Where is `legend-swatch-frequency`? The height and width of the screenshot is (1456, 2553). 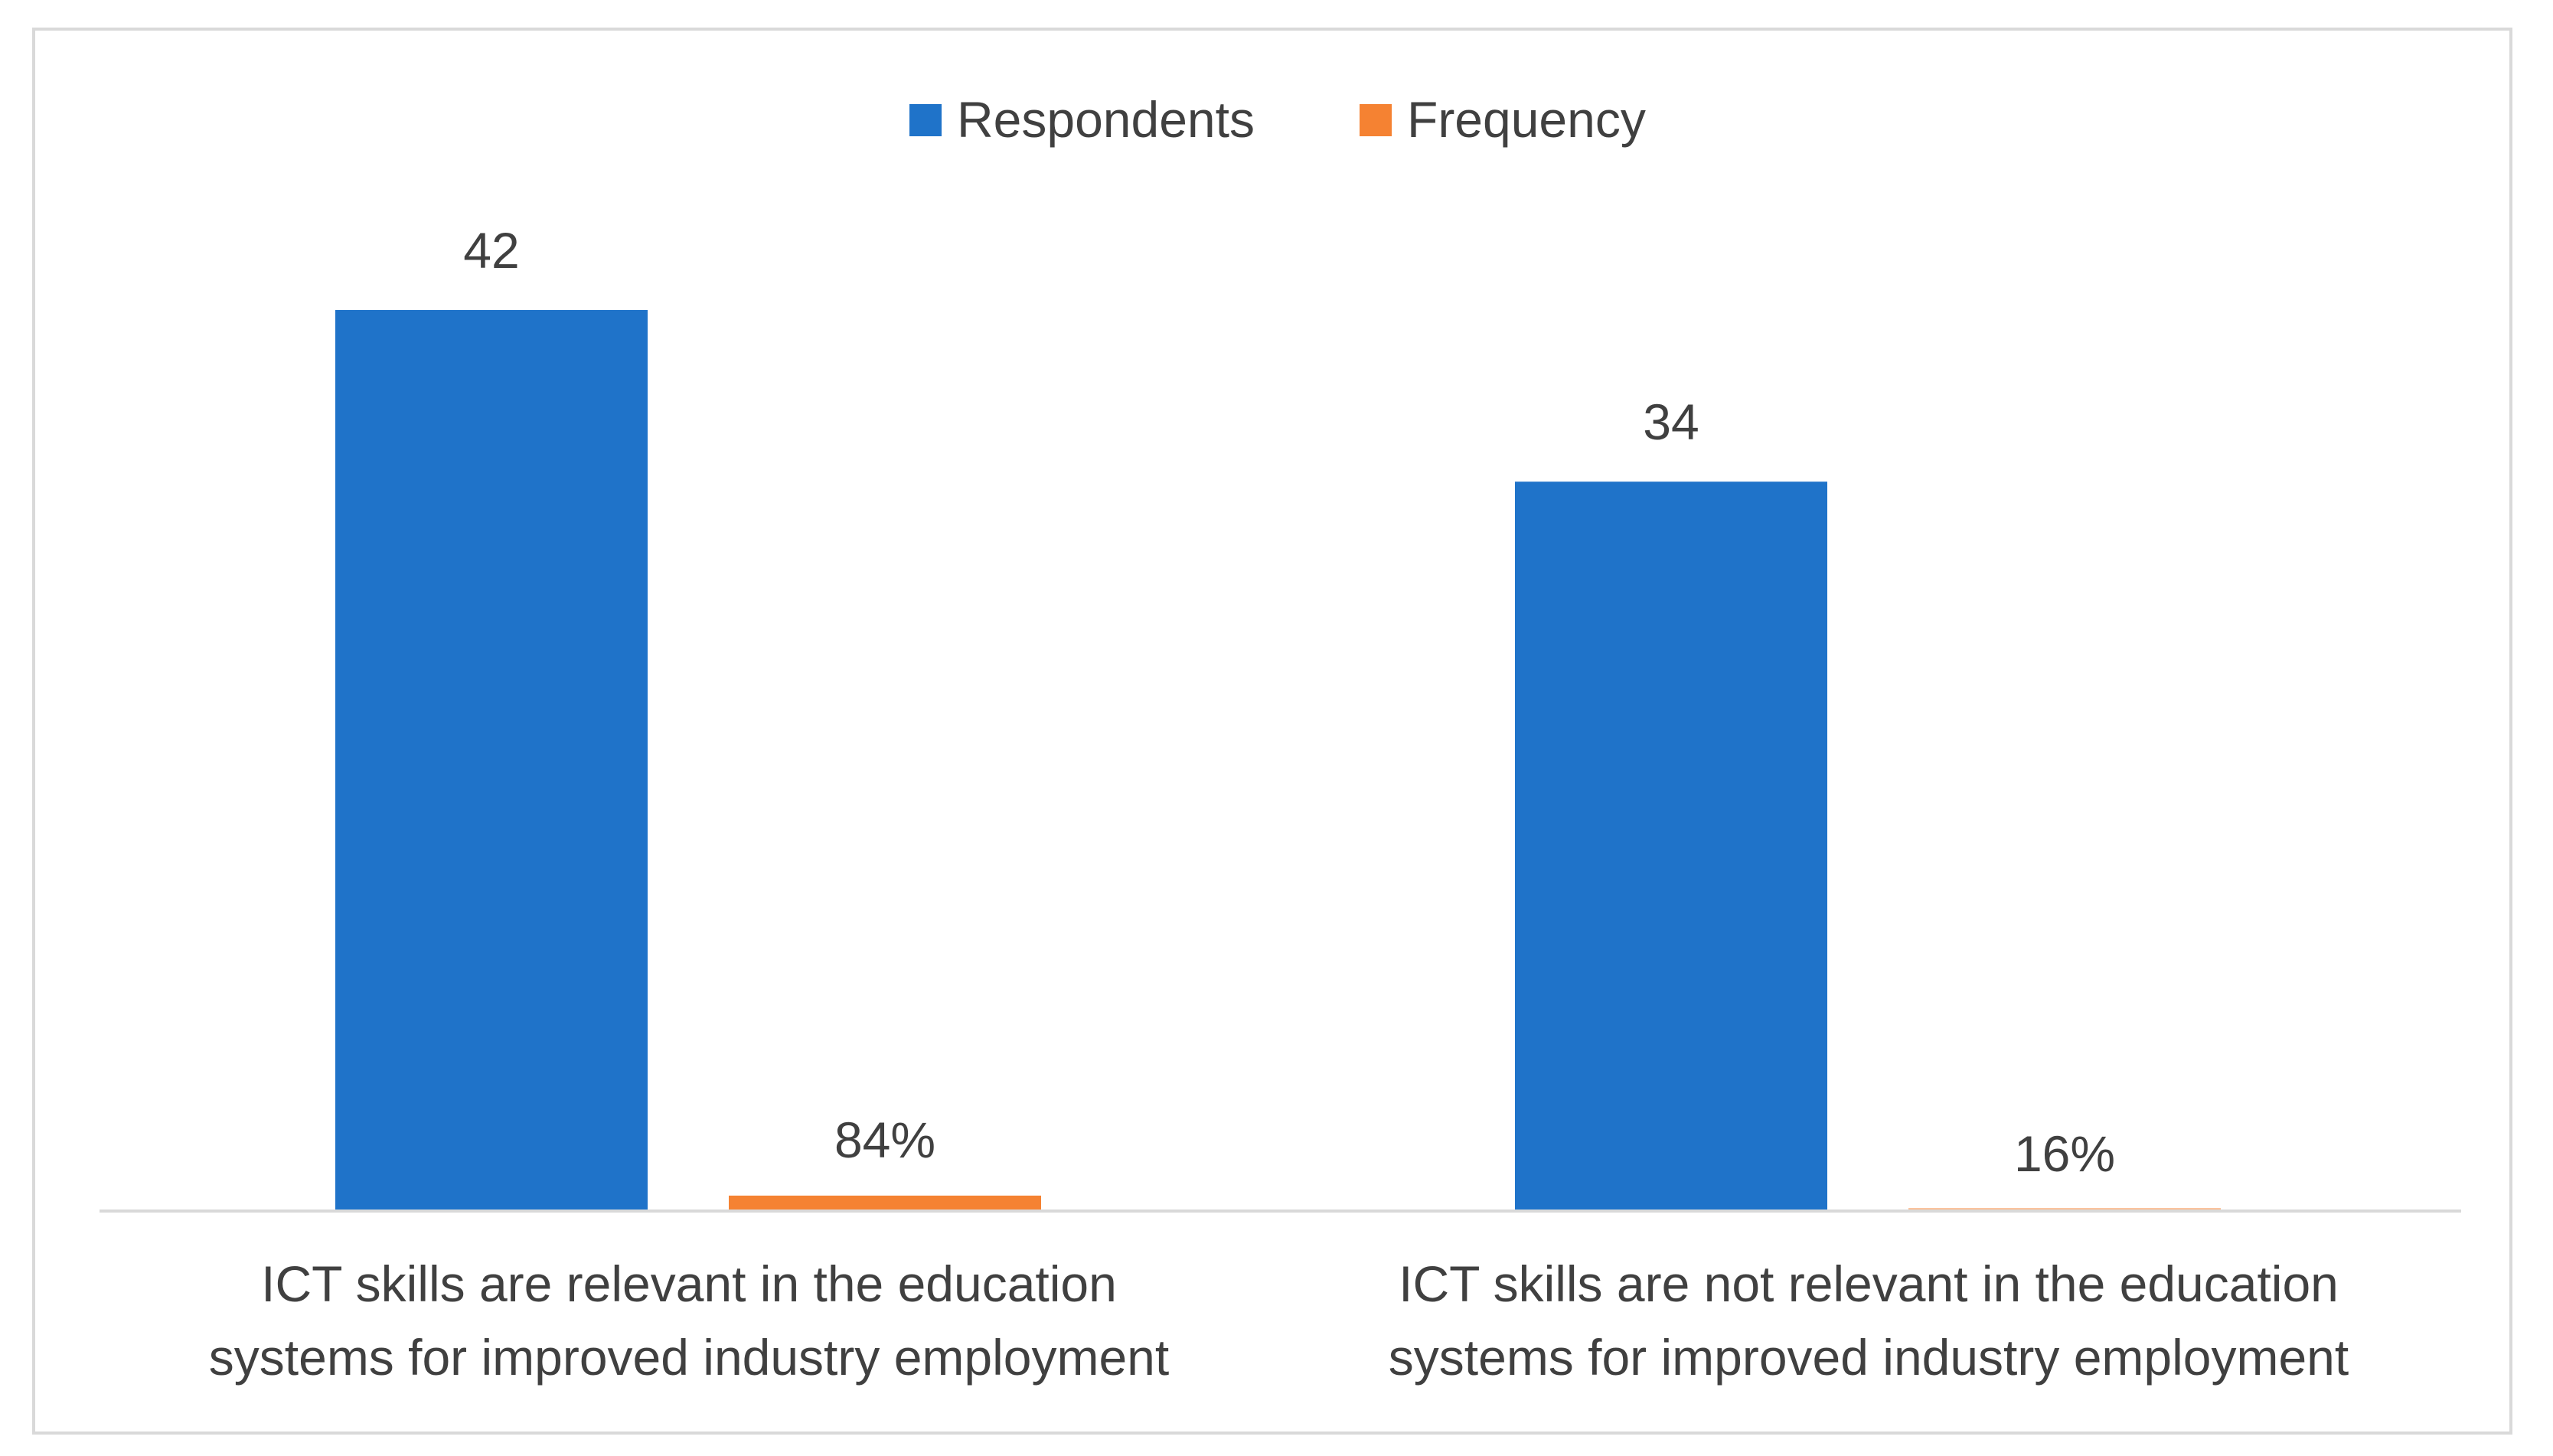 legend-swatch-frequency is located at coordinates (1376, 120).